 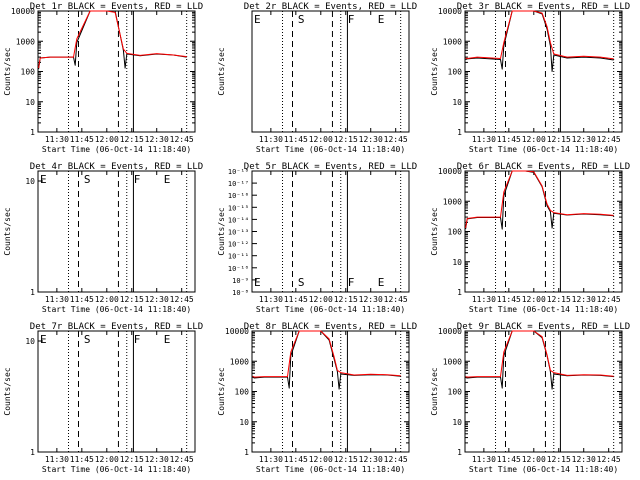 I want to click on panel-title: Det 7r BLACK = Events, RED = LLD, so click(x=116, y=327).